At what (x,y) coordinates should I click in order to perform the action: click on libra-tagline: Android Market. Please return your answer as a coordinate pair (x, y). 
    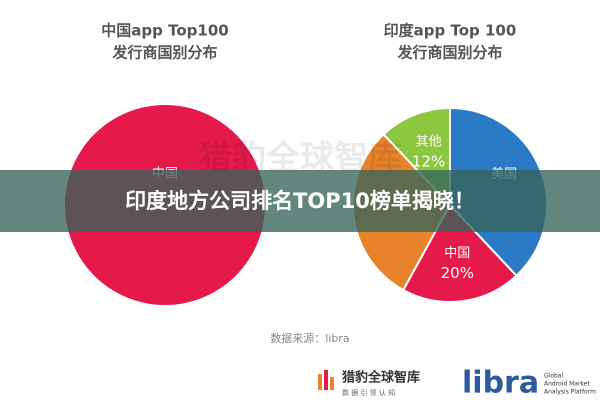
    Looking at the image, I should click on (567, 384).